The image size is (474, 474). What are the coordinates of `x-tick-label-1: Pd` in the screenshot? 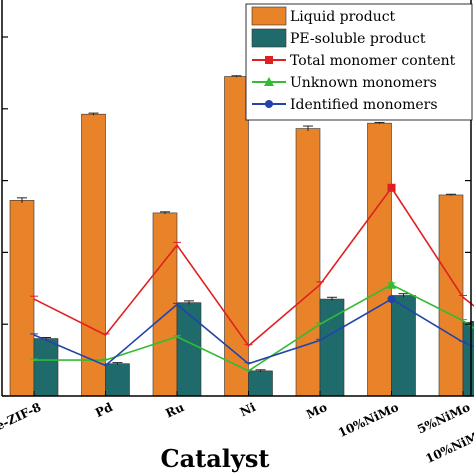 It's located at (104, 410).